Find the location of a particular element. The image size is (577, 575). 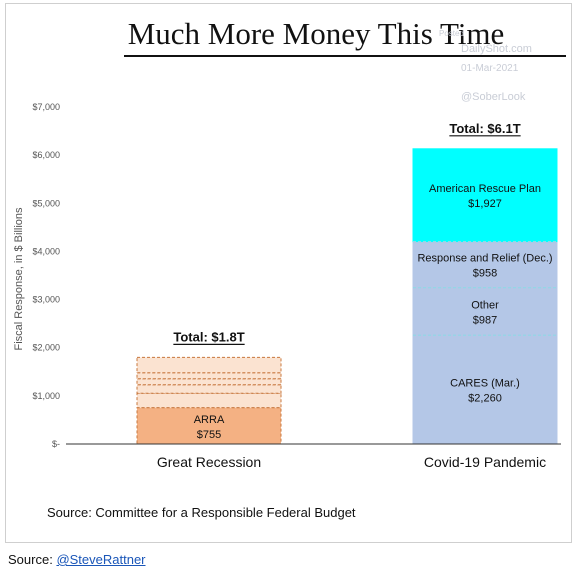

category-label: Great Recession is located at coordinates (209, 462).